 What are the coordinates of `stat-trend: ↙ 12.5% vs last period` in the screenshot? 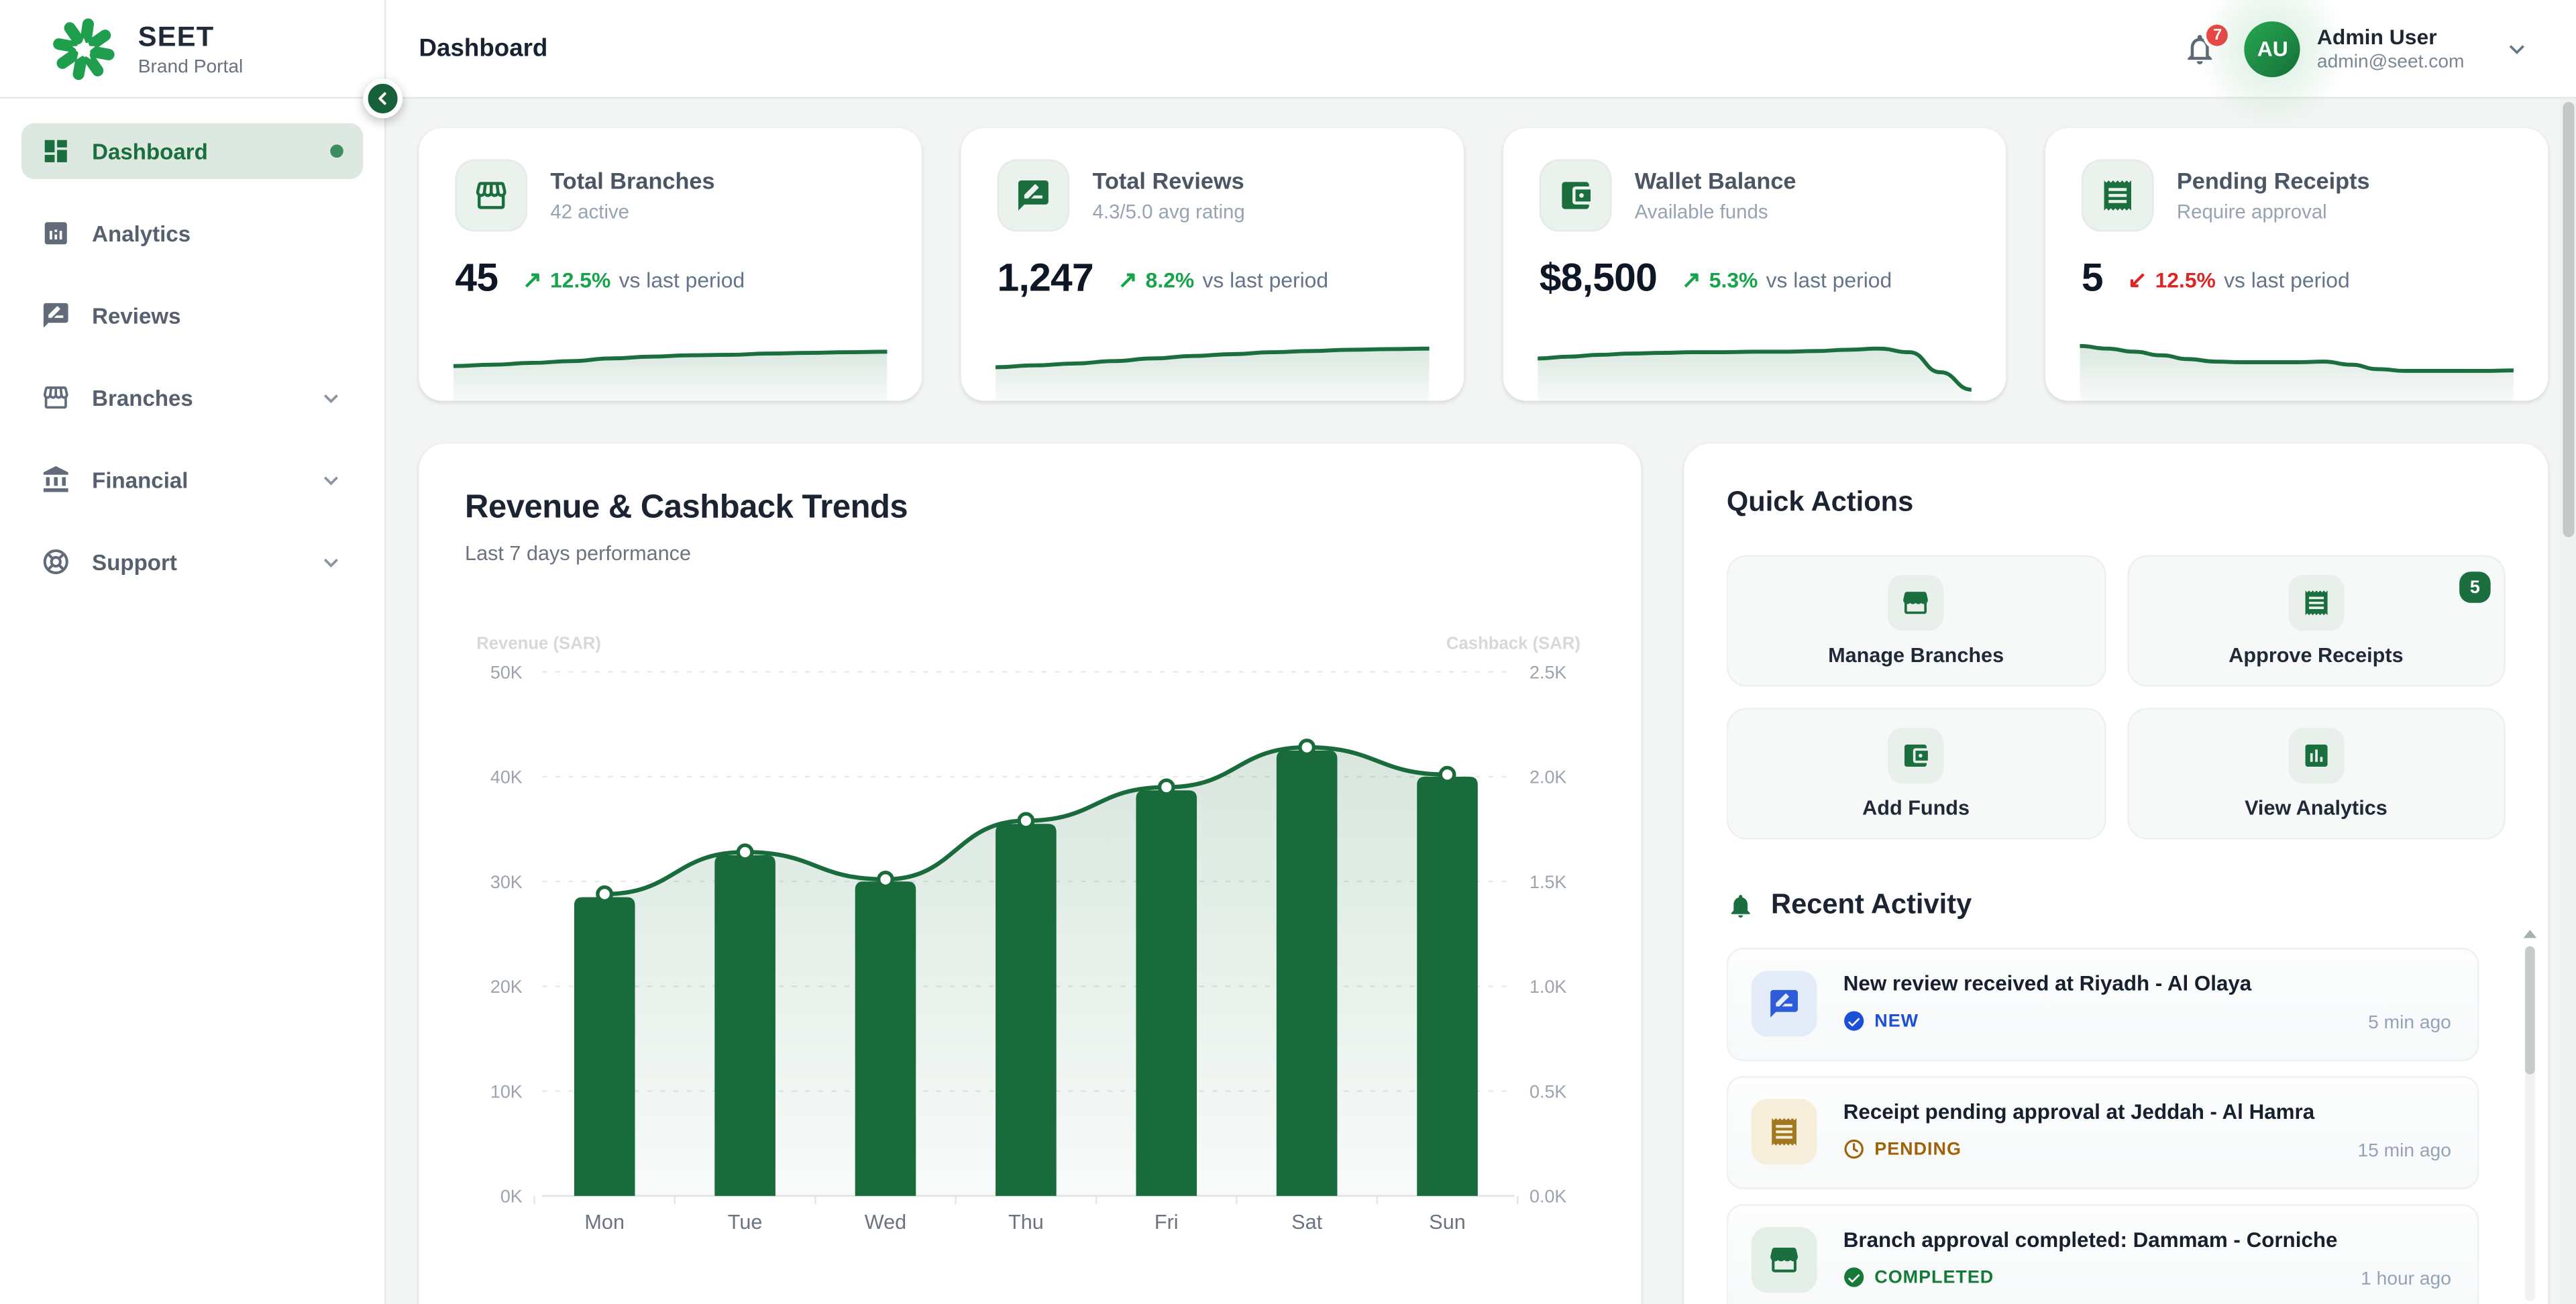 It's located at (2239, 280).